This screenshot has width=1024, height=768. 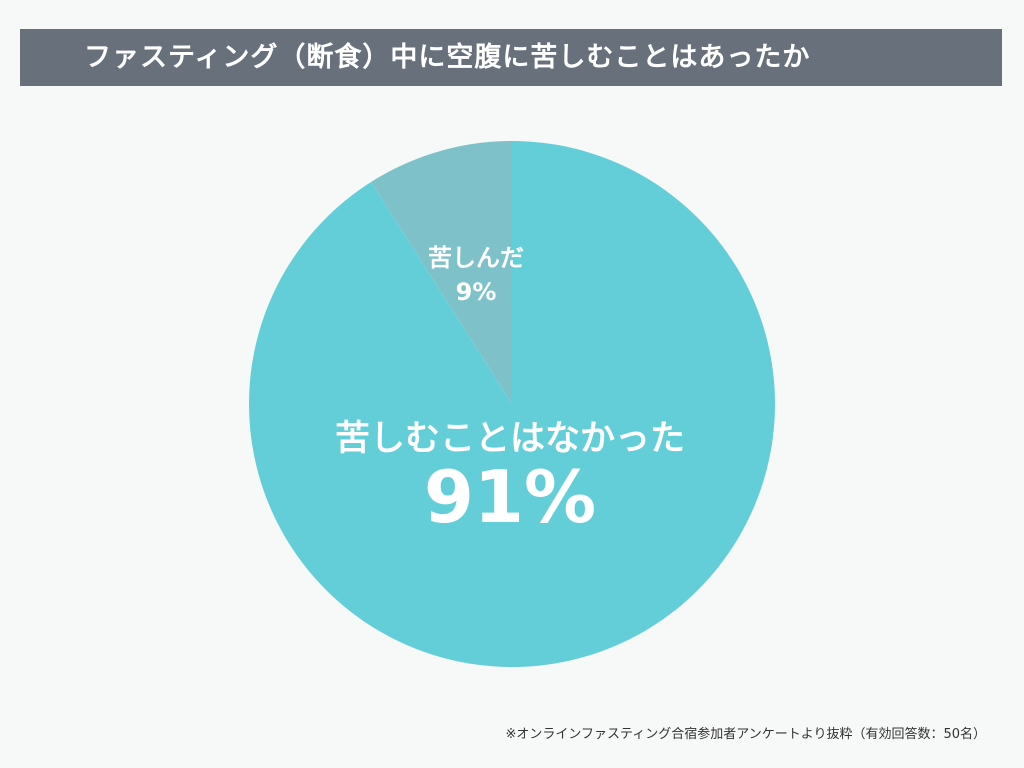 I want to click on slice-label-not-suffered: 苦しむことはなかった, so click(x=510, y=439).